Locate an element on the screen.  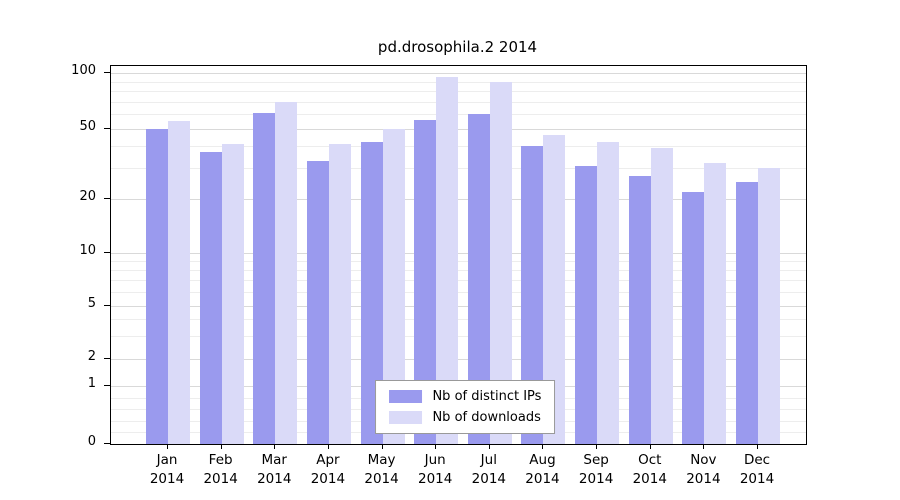
x-tick-month: Oct is located at coordinates (650, 460).